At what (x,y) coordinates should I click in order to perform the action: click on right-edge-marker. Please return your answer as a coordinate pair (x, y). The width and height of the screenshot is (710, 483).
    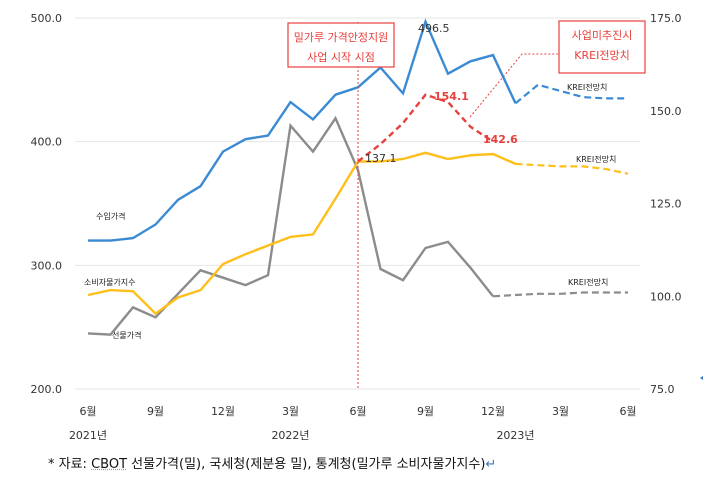
    Looking at the image, I should click on (701, 378).